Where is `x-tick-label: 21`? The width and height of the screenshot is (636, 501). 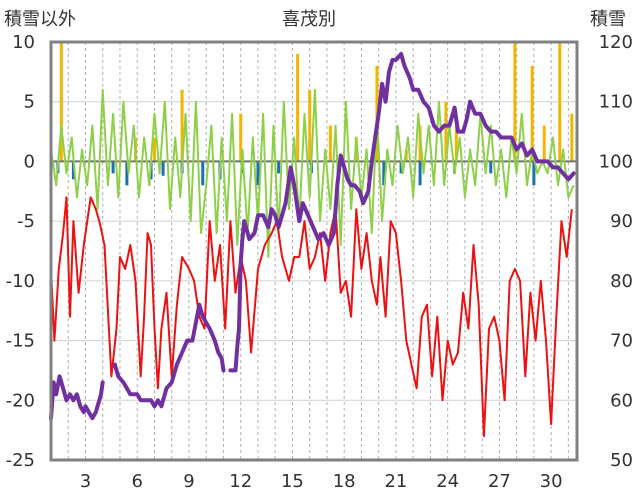 x-tick-label: 21 is located at coordinates (395, 481).